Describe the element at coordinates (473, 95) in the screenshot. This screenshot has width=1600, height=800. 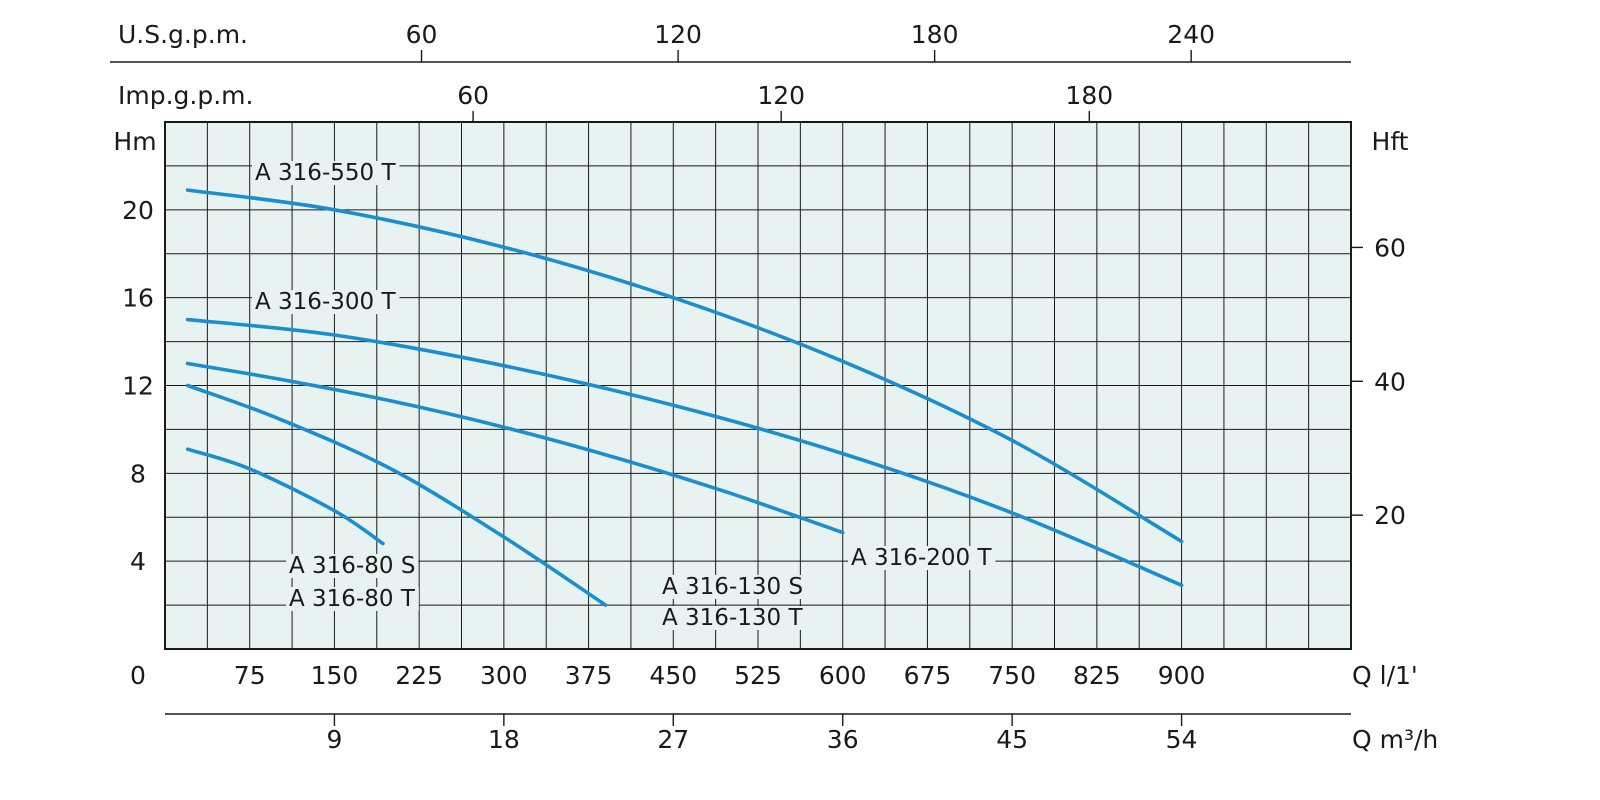
I see `x-impgpm-tick-label: 60` at that location.